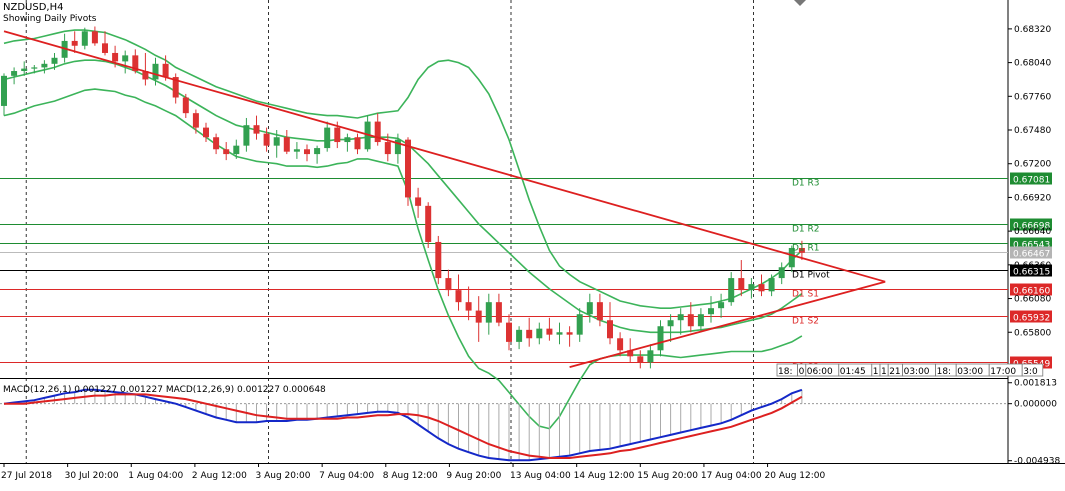 The height and width of the screenshot is (491, 1065). I want to click on symbol-title: NZDUSD,H4, so click(33, 7).